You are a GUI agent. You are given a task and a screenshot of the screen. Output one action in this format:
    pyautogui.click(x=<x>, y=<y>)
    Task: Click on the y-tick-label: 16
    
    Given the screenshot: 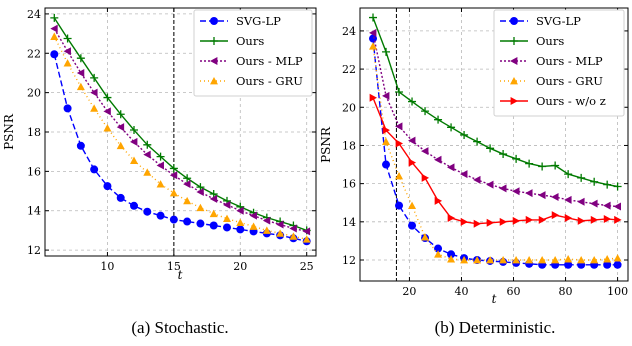 What is the action you would take?
    pyautogui.click(x=34, y=171)
    